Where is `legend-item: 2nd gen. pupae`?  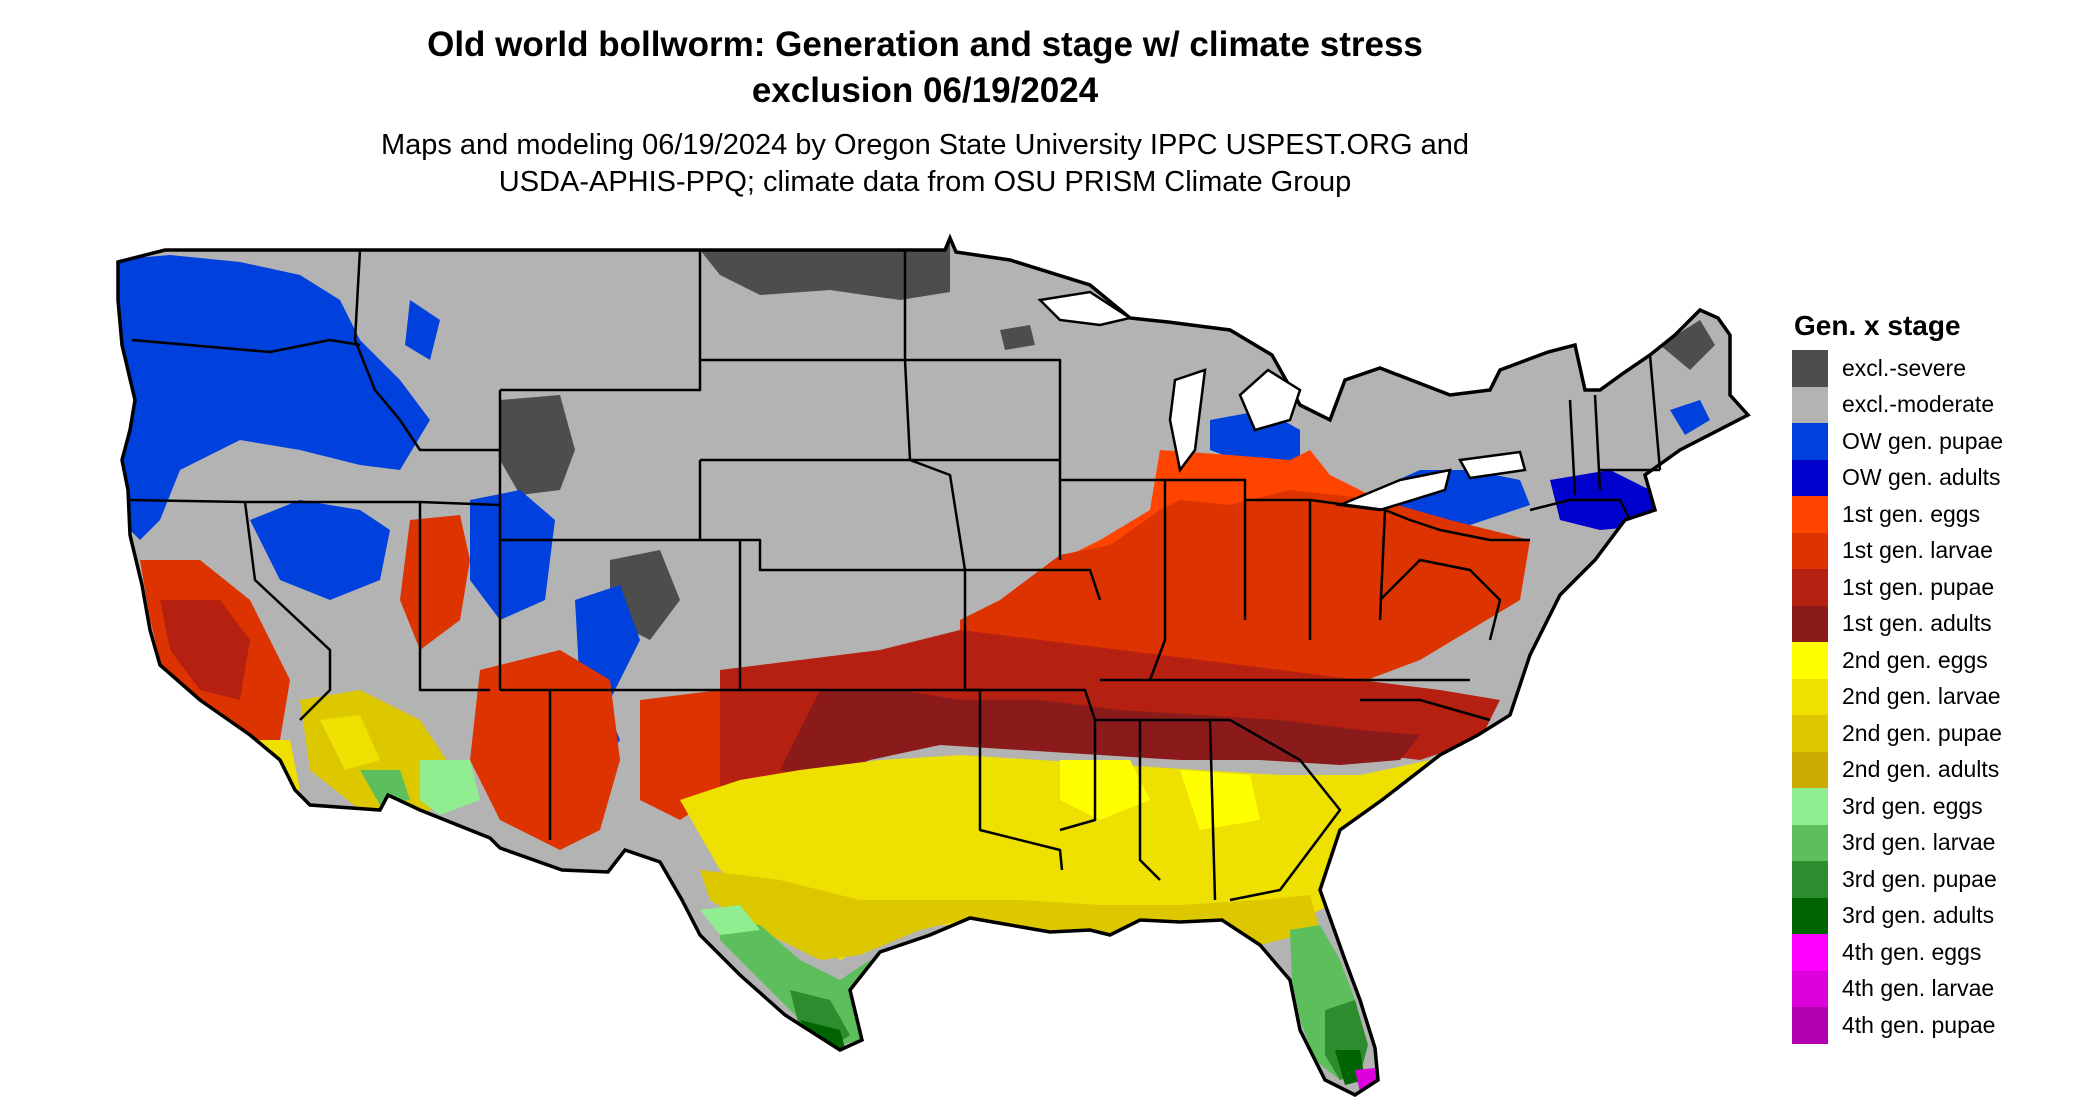 legend-item: 2nd gen. pupae is located at coordinates (1942, 733).